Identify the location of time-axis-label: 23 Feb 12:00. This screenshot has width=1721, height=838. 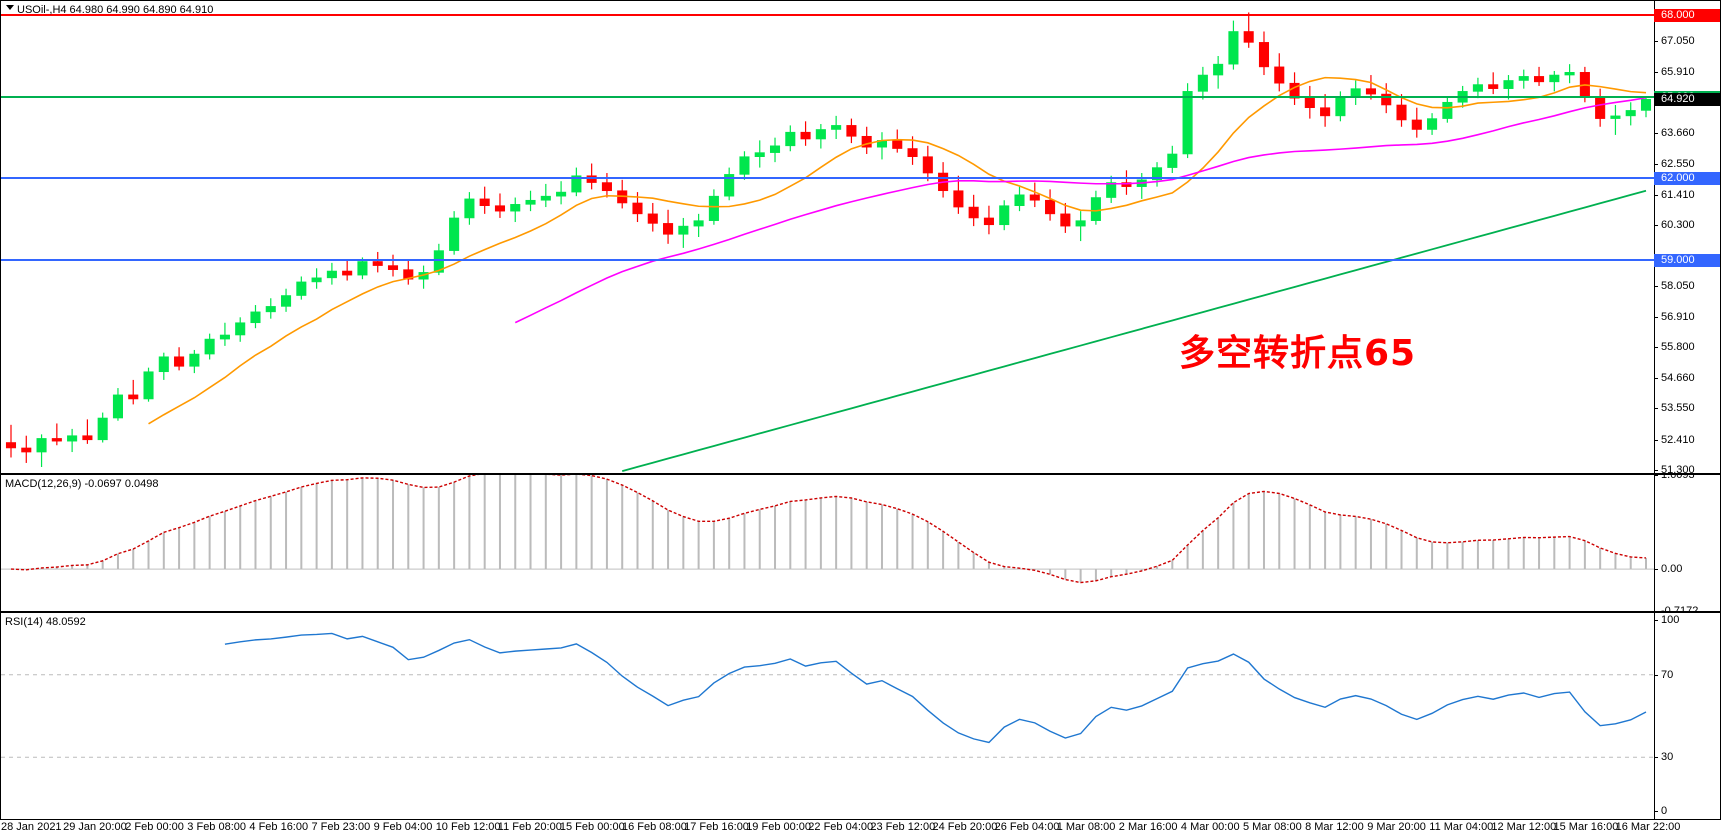
(903, 827).